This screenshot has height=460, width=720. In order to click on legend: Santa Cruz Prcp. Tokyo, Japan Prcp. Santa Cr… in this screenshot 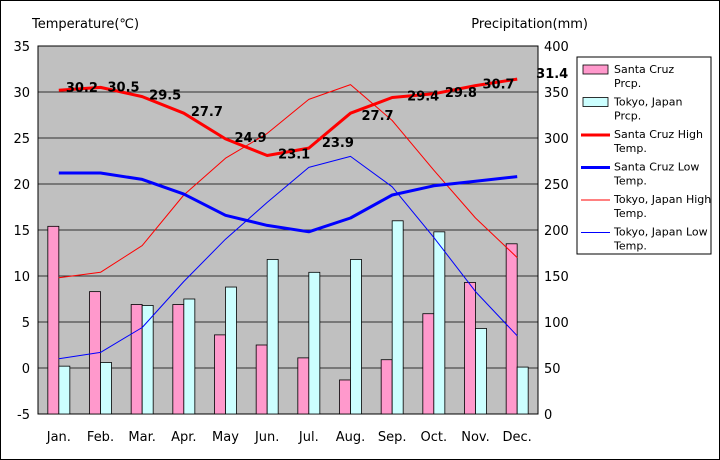, I will do `click(644, 155)`.